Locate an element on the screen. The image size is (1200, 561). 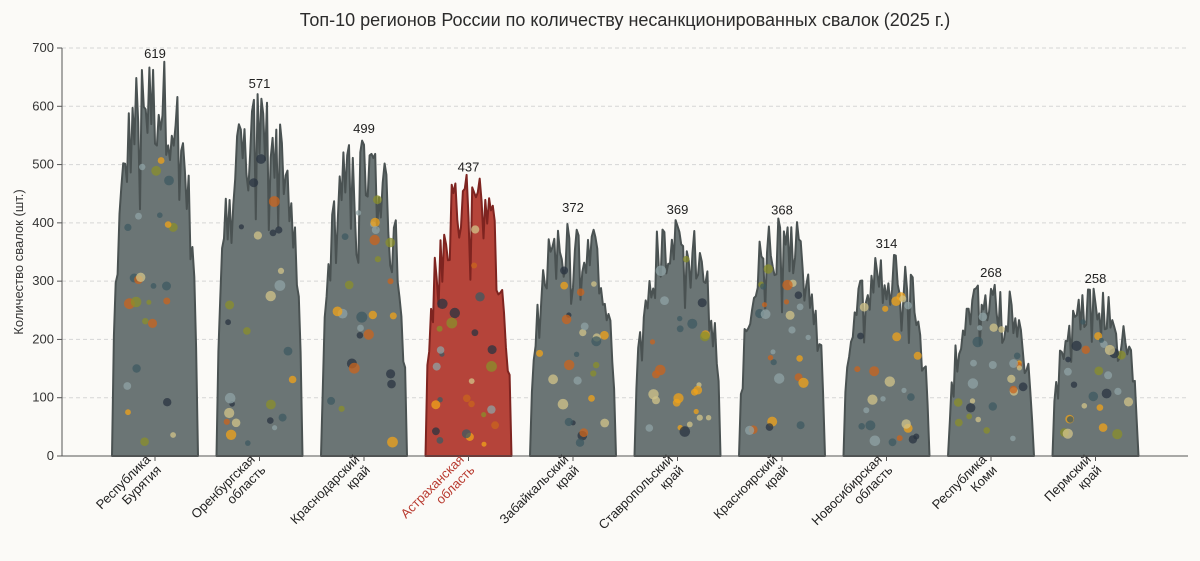
value-label: 437 is located at coordinates (469, 166).